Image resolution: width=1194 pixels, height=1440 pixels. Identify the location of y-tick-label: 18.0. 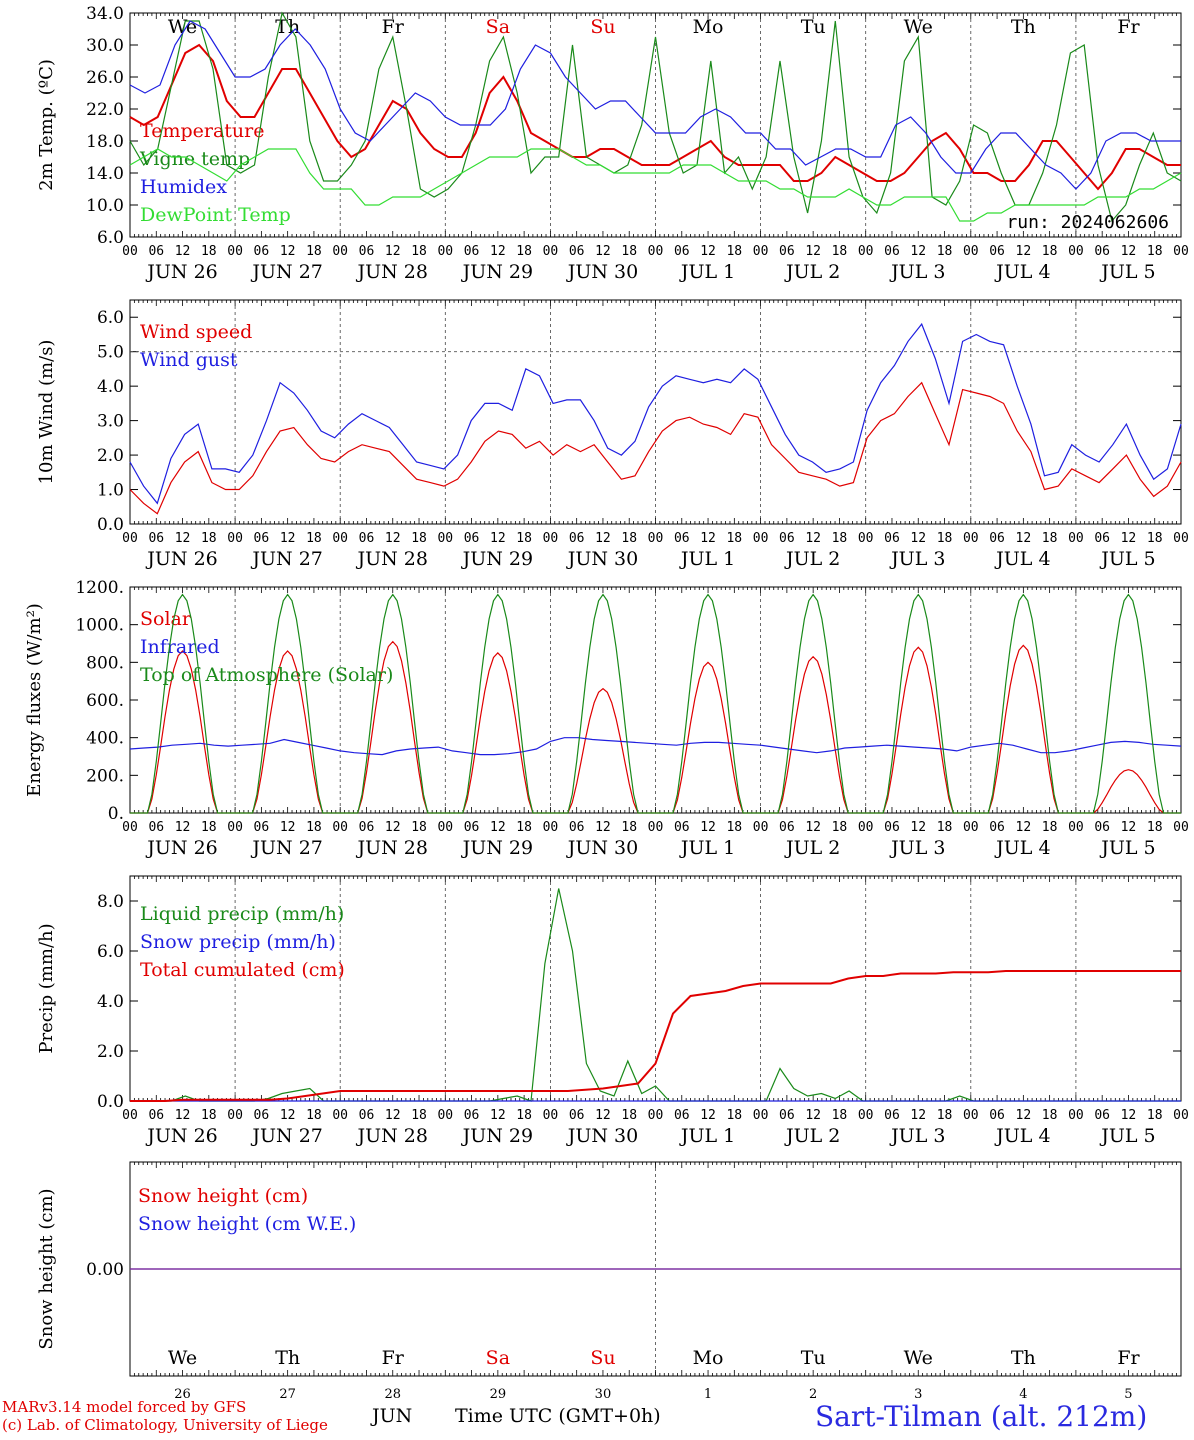
(105, 142).